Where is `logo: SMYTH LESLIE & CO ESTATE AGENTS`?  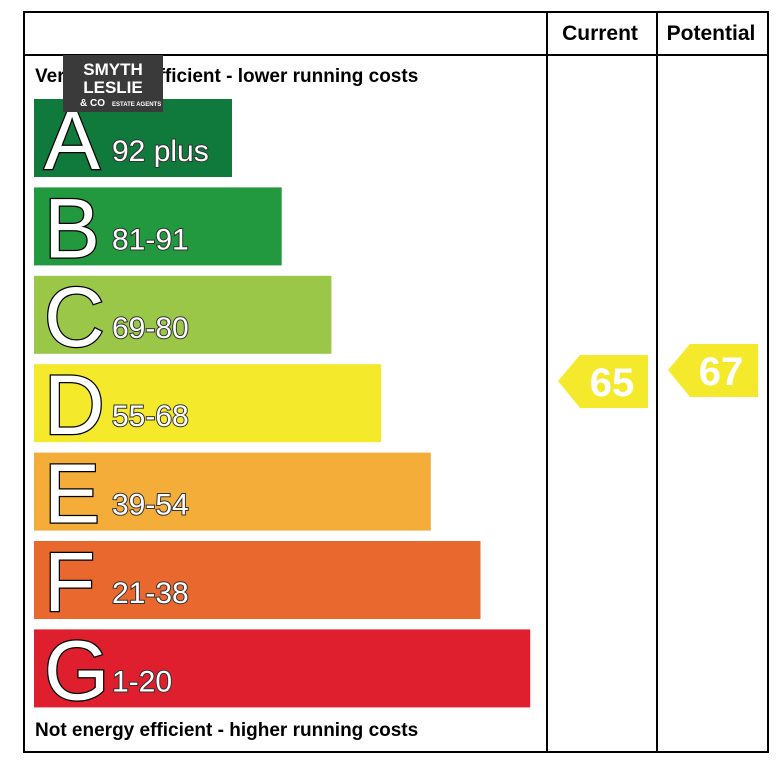
logo: SMYTH LESLIE & CO ESTATE AGENTS is located at coordinates (113, 83).